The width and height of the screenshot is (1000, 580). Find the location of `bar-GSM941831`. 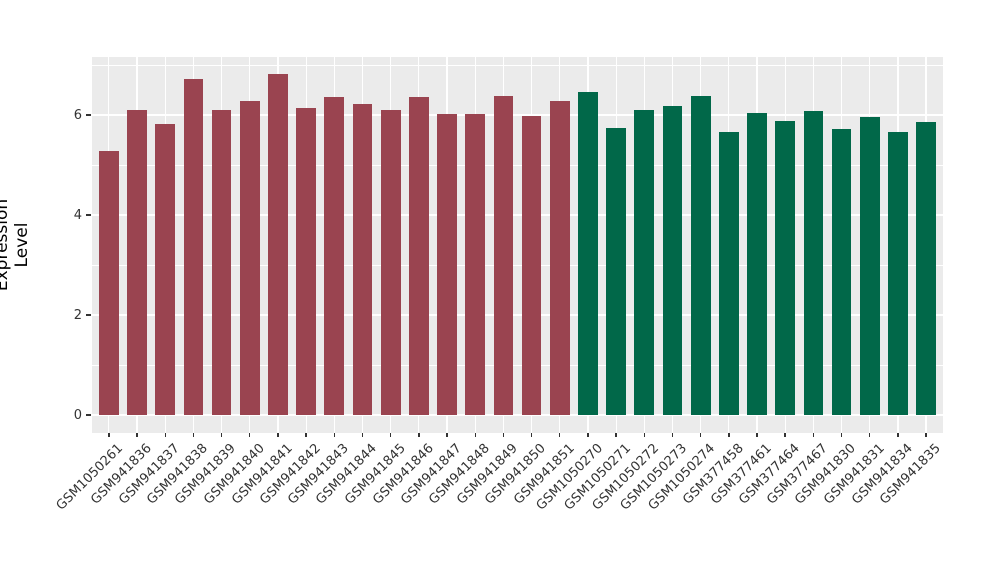

bar-GSM941831 is located at coordinates (869, 266).